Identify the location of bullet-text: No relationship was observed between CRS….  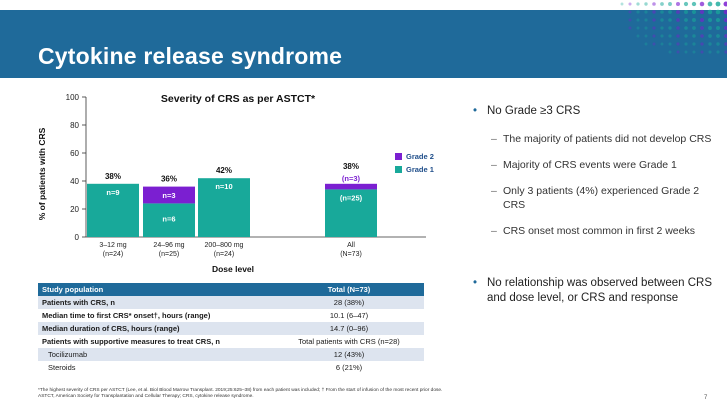
(600, 290).